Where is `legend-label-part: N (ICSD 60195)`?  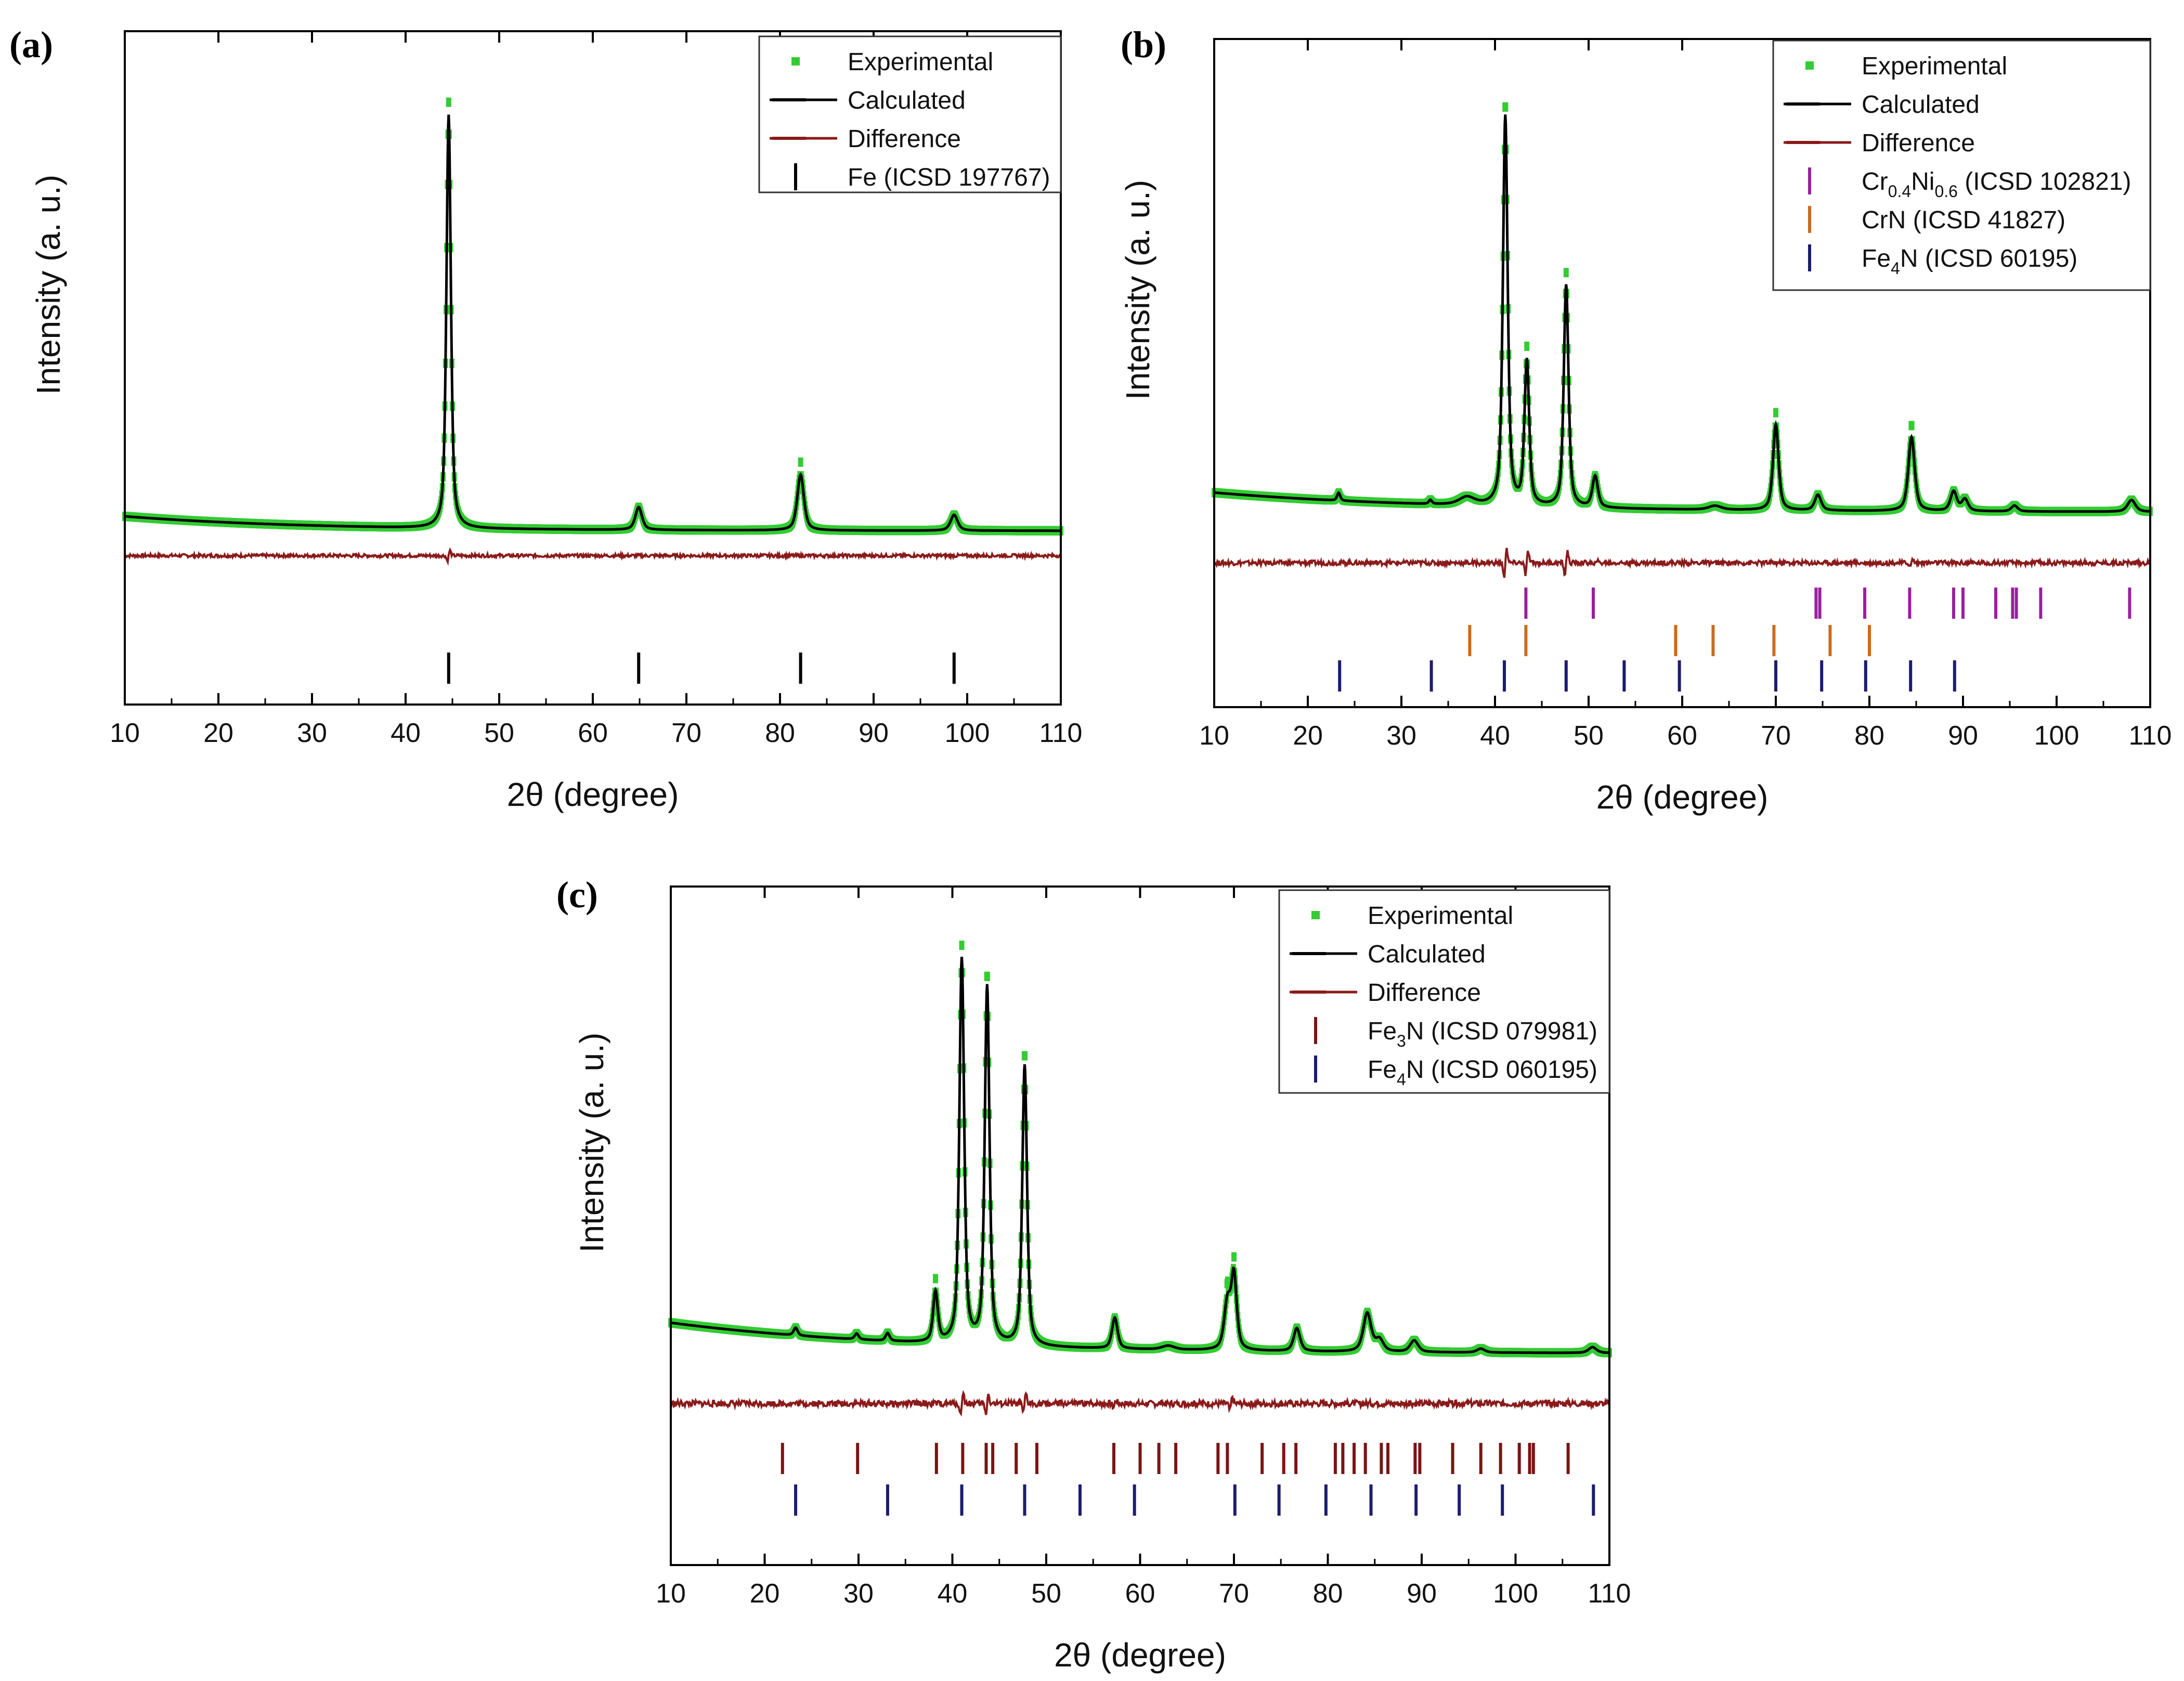
legend-label-part: N (ICSD 60195) is located at coordinates (1988, 258).